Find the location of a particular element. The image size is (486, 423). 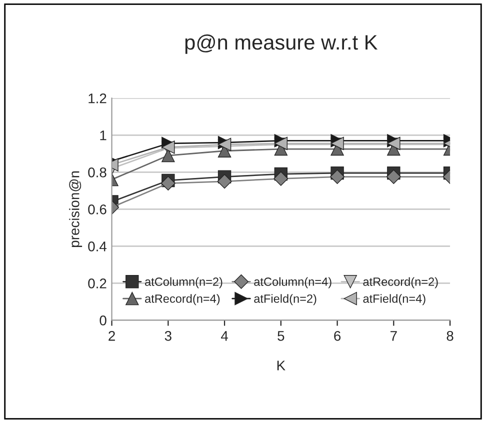

x-axis-title: K is located at coordinates (281, 365).